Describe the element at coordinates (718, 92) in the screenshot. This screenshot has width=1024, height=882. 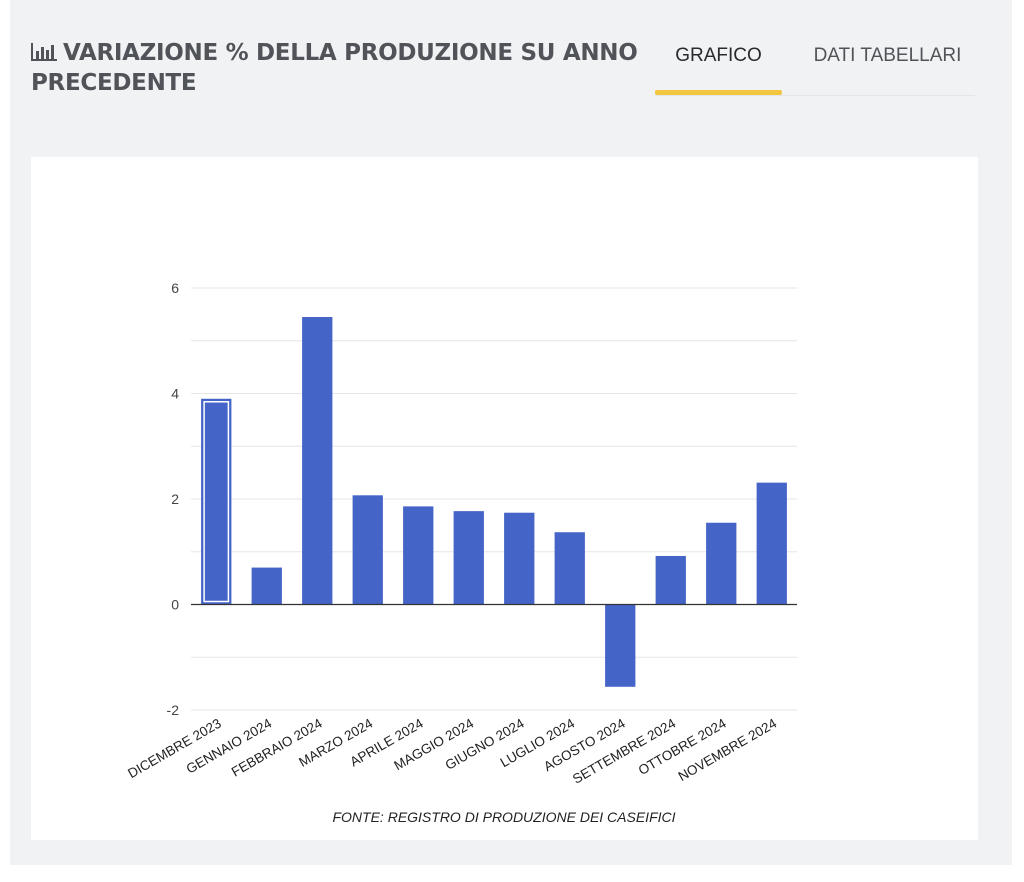
I see `active-tab-indicator` at that location.